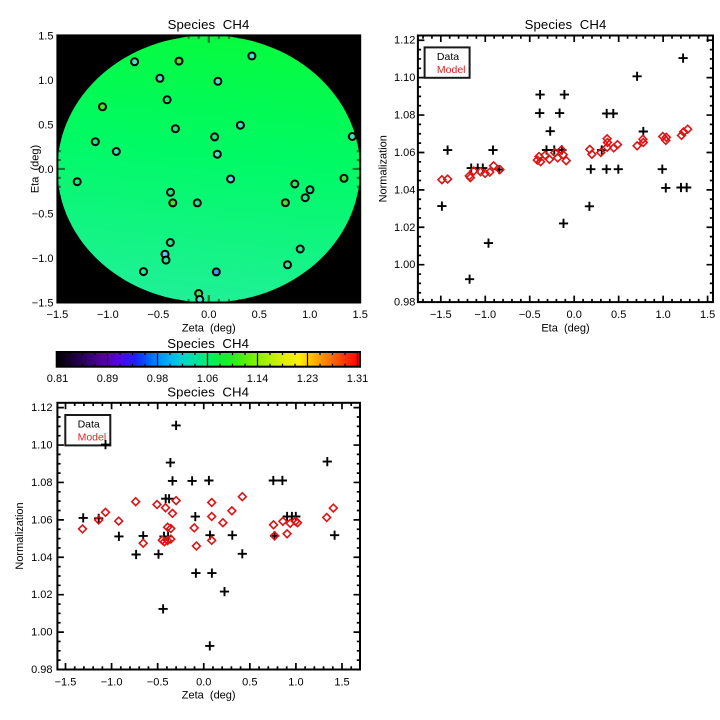  Describe the element at coordinates (57, 379) in the screenshot. I see `svg-text: 0.81` at that location.